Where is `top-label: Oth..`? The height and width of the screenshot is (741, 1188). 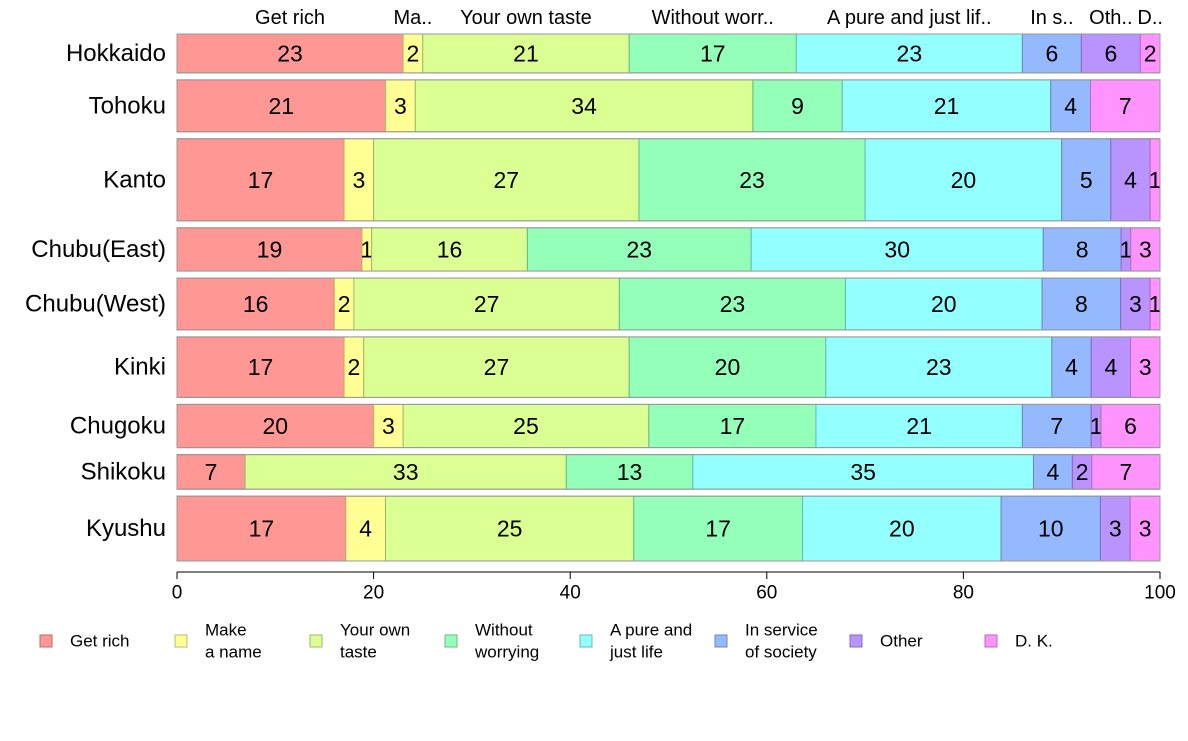 top-label: Oth.. is located at coordinates (1110, 18).